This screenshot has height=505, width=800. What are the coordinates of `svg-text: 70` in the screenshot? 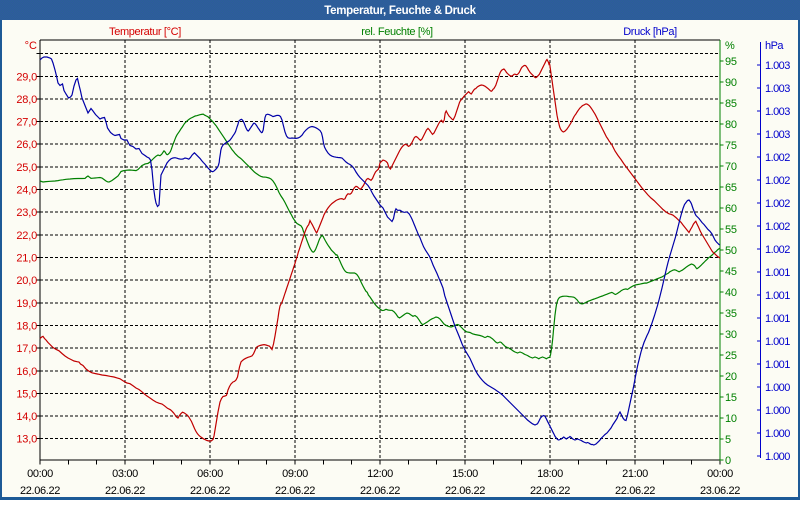 It's located at (731, 167).